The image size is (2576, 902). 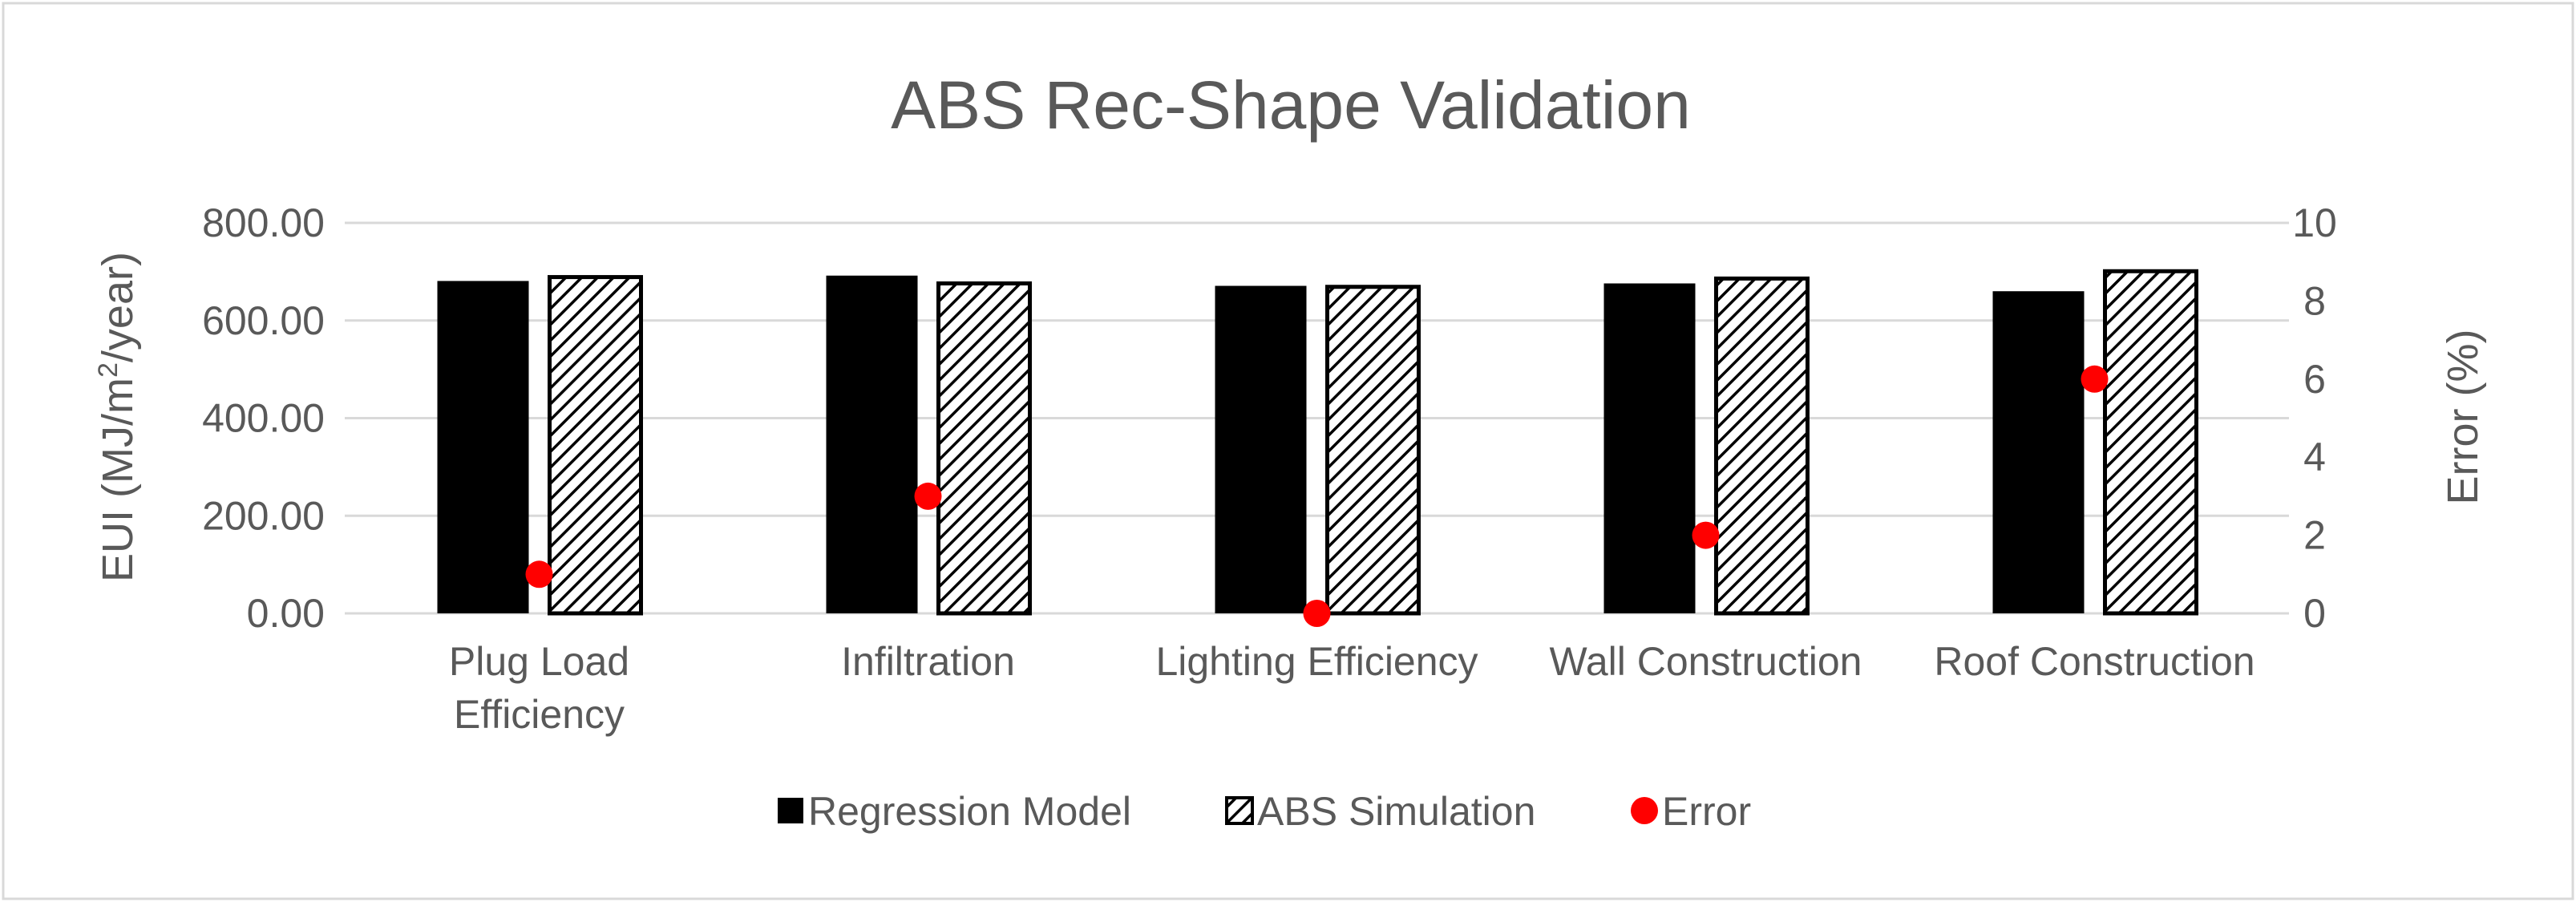 I want to click on right-axis-ticks: 0 2 4 6 8 10, so click(x=2314, y=418).